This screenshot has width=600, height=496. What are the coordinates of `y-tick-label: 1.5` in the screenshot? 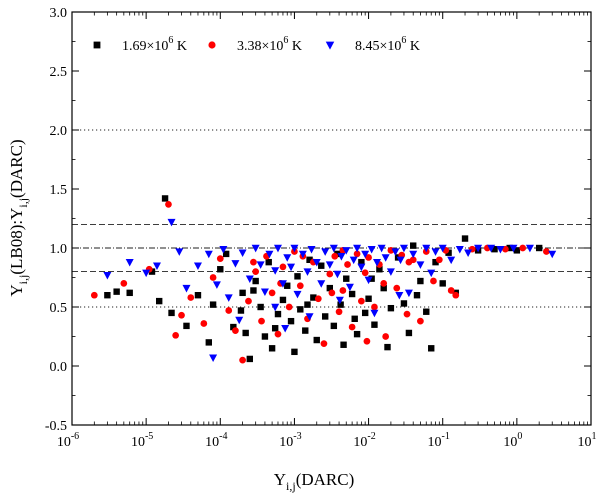 It's located at (59, 190).